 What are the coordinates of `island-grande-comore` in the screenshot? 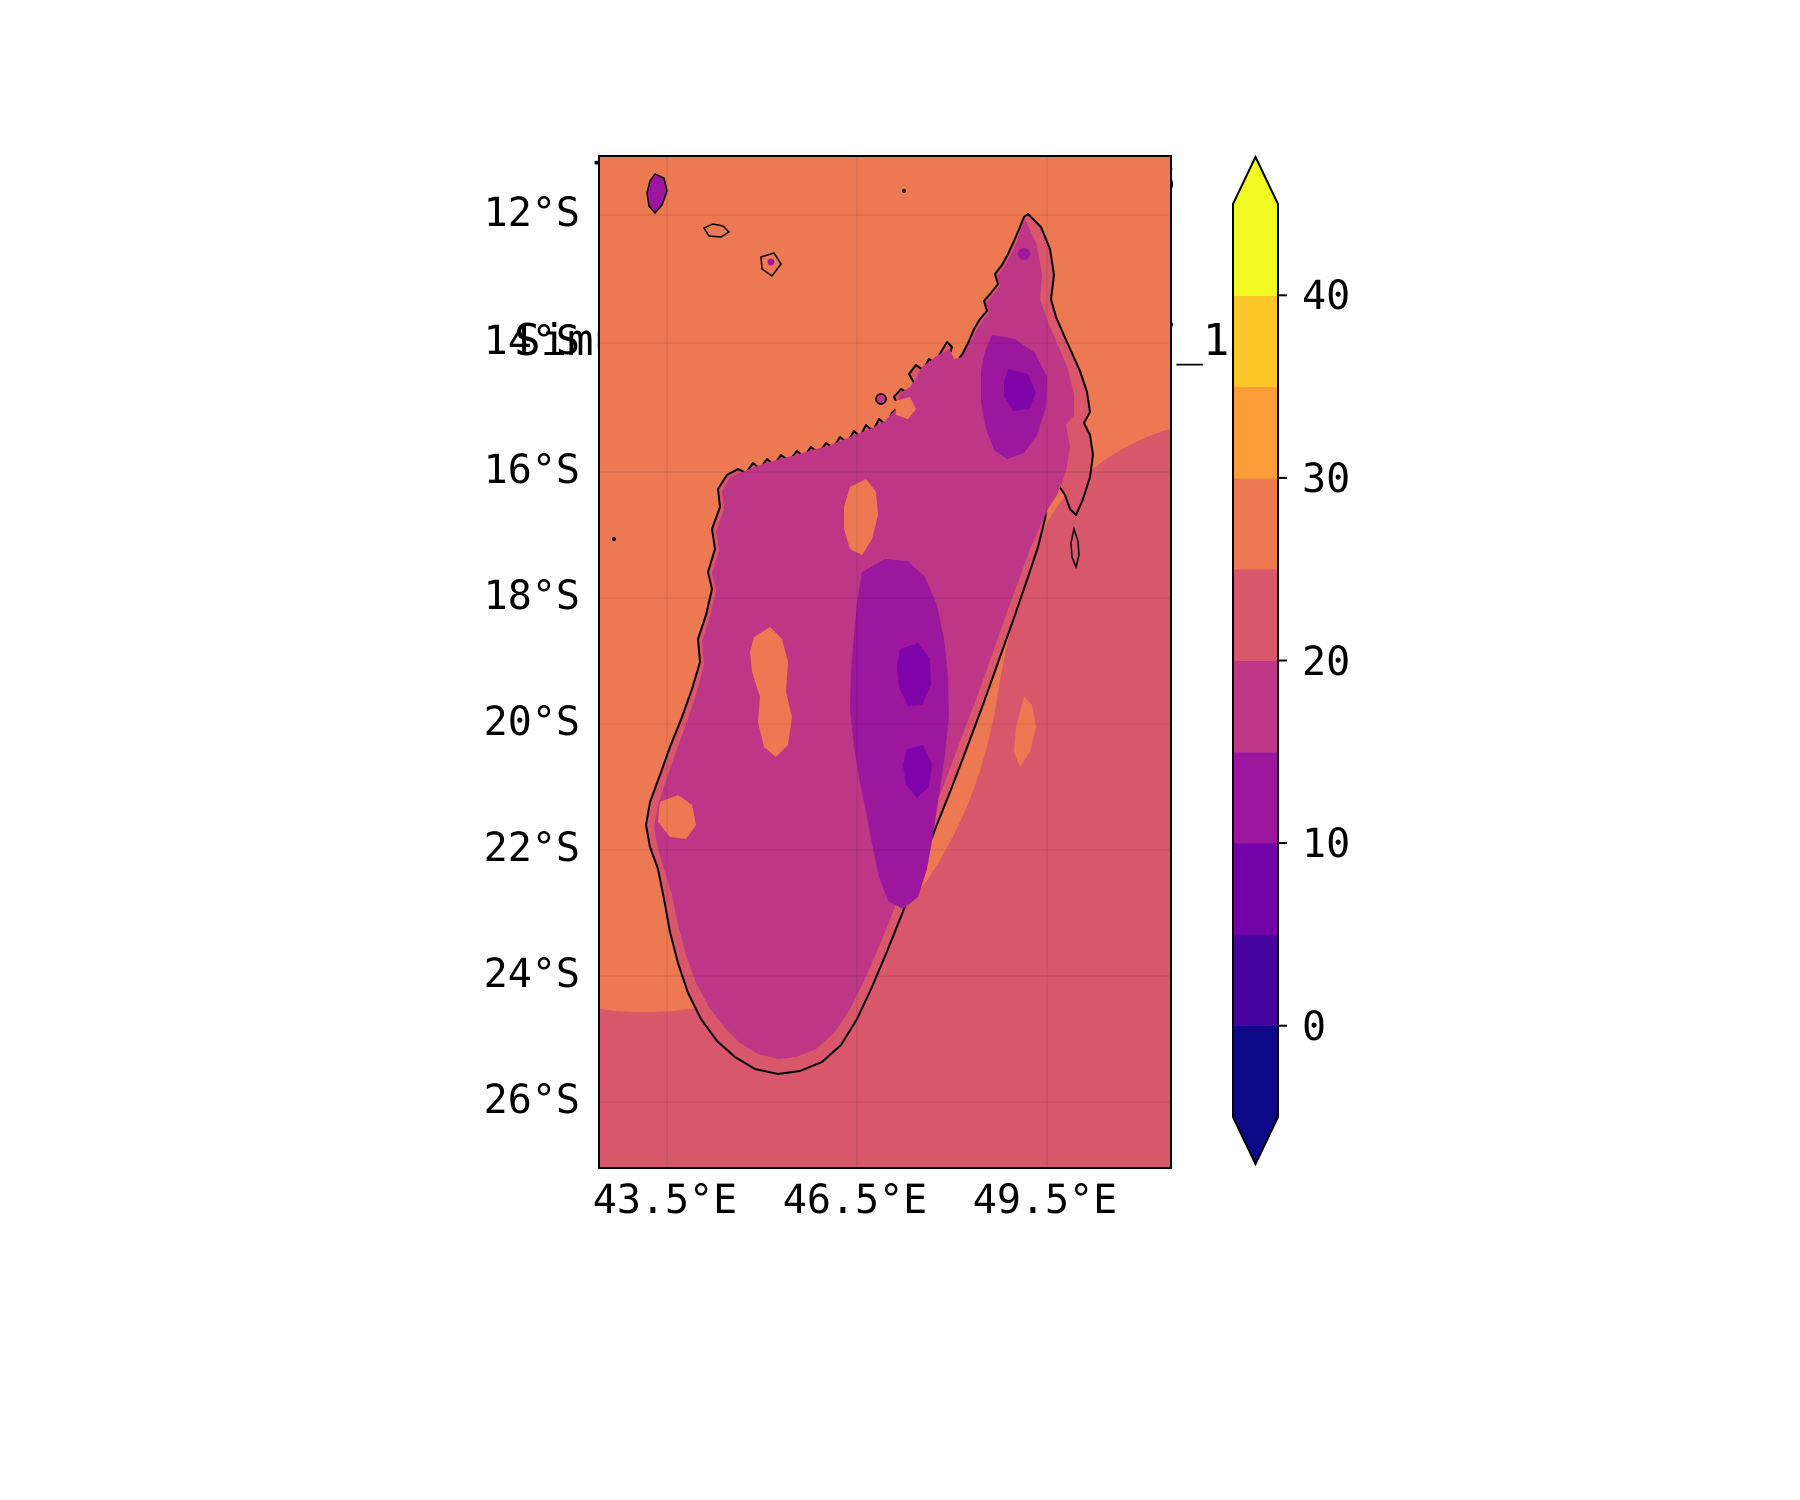 It's located at (657, 194).